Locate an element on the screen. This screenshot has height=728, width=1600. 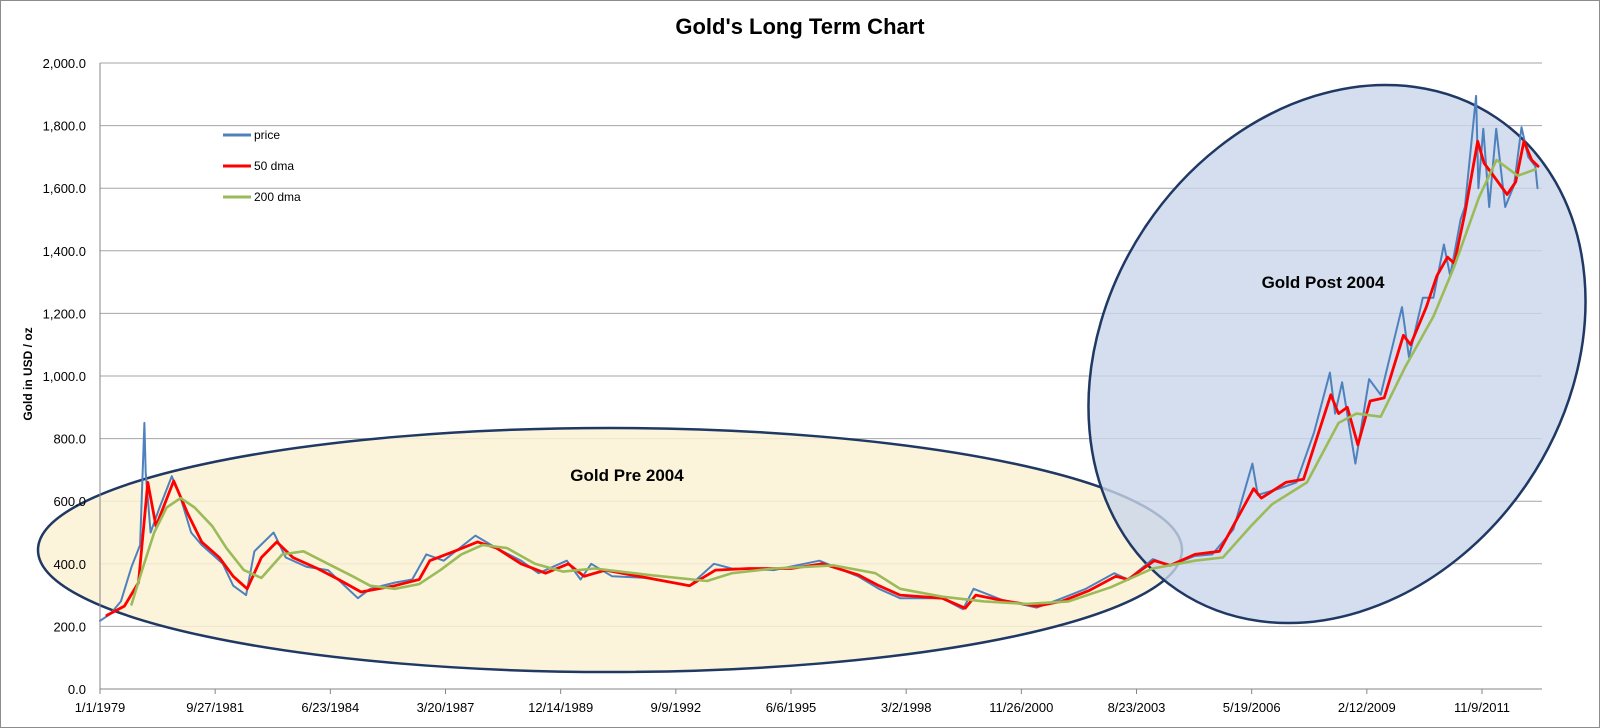
annotation-pre-2004: Gold Pre 2004 is located at coordinates (627, 475).